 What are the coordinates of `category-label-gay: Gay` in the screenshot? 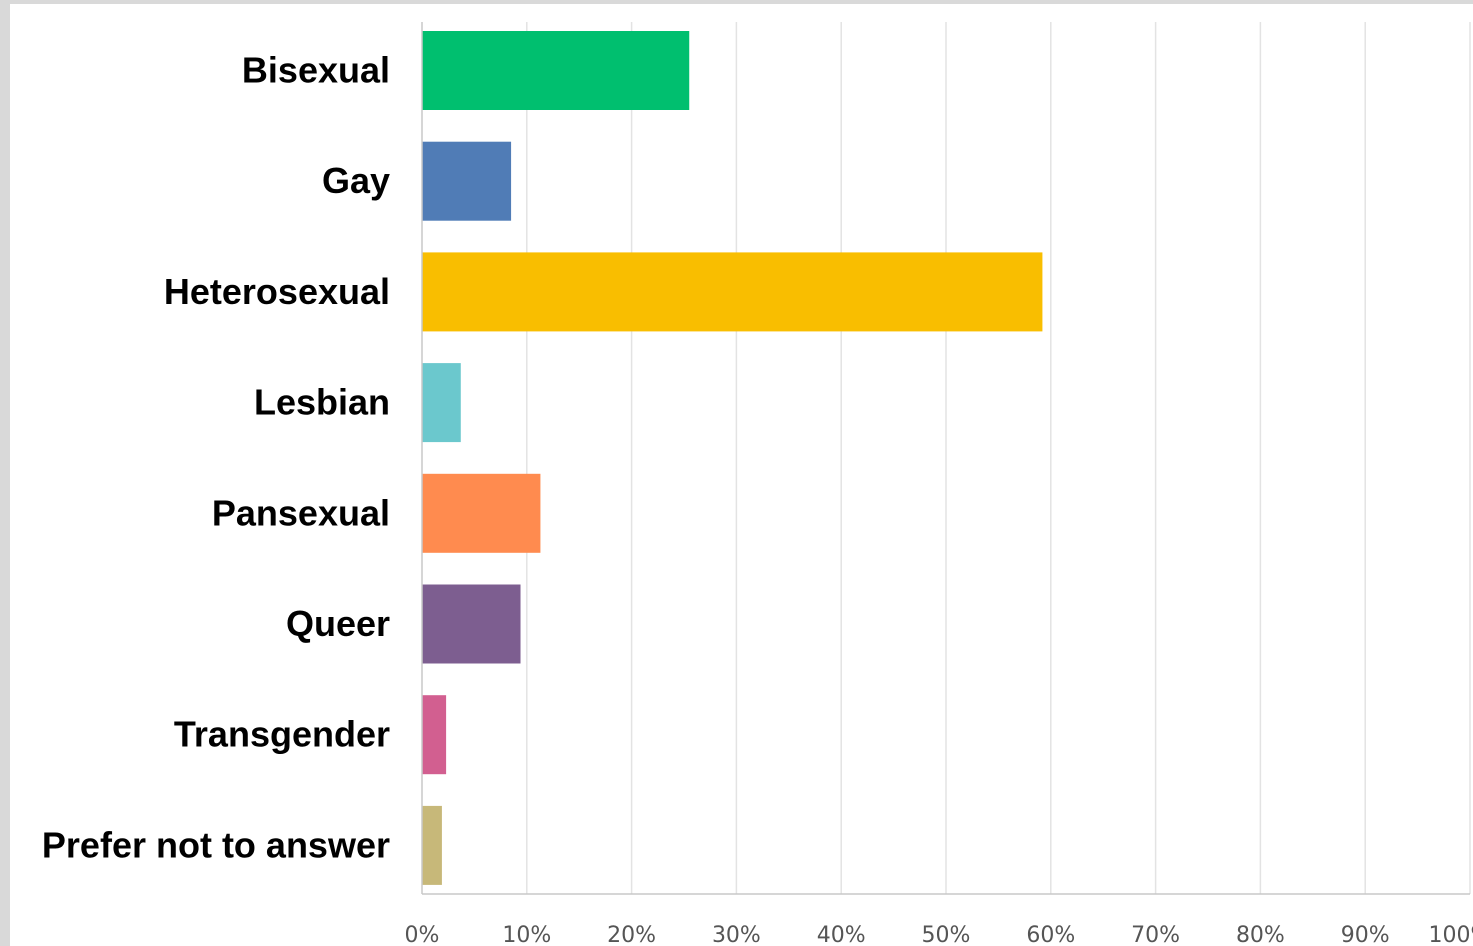 It's located at (356, 180).